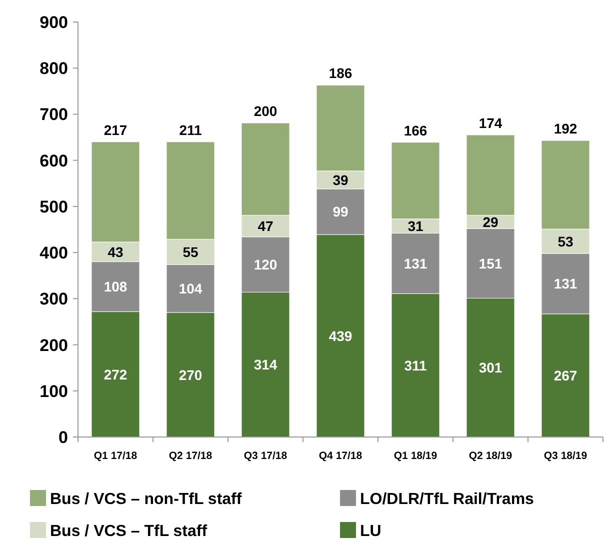  Describe the element at coordinates (371, 531) in the screenshot. I see `legend-label: LU` at that location.